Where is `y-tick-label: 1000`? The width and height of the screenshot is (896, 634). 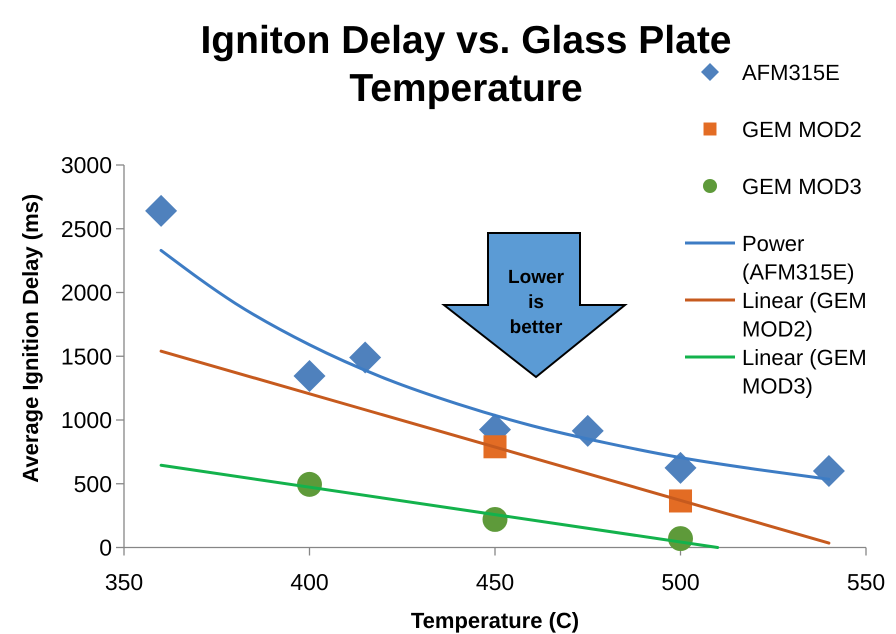 y-tick-label: 1000 is located at coordinates (86, 420).